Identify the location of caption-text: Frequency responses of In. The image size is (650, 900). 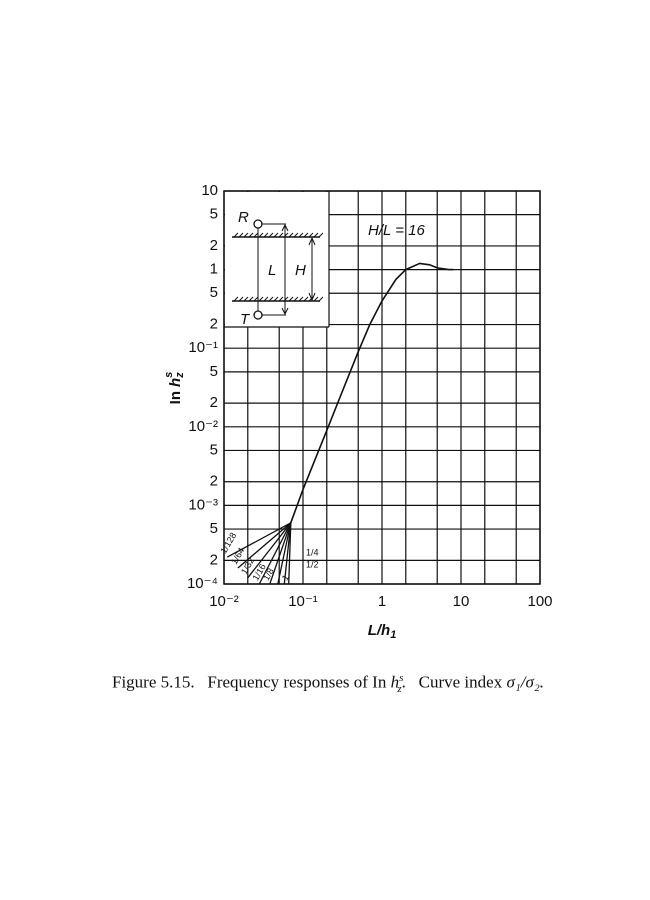
(297, 682).